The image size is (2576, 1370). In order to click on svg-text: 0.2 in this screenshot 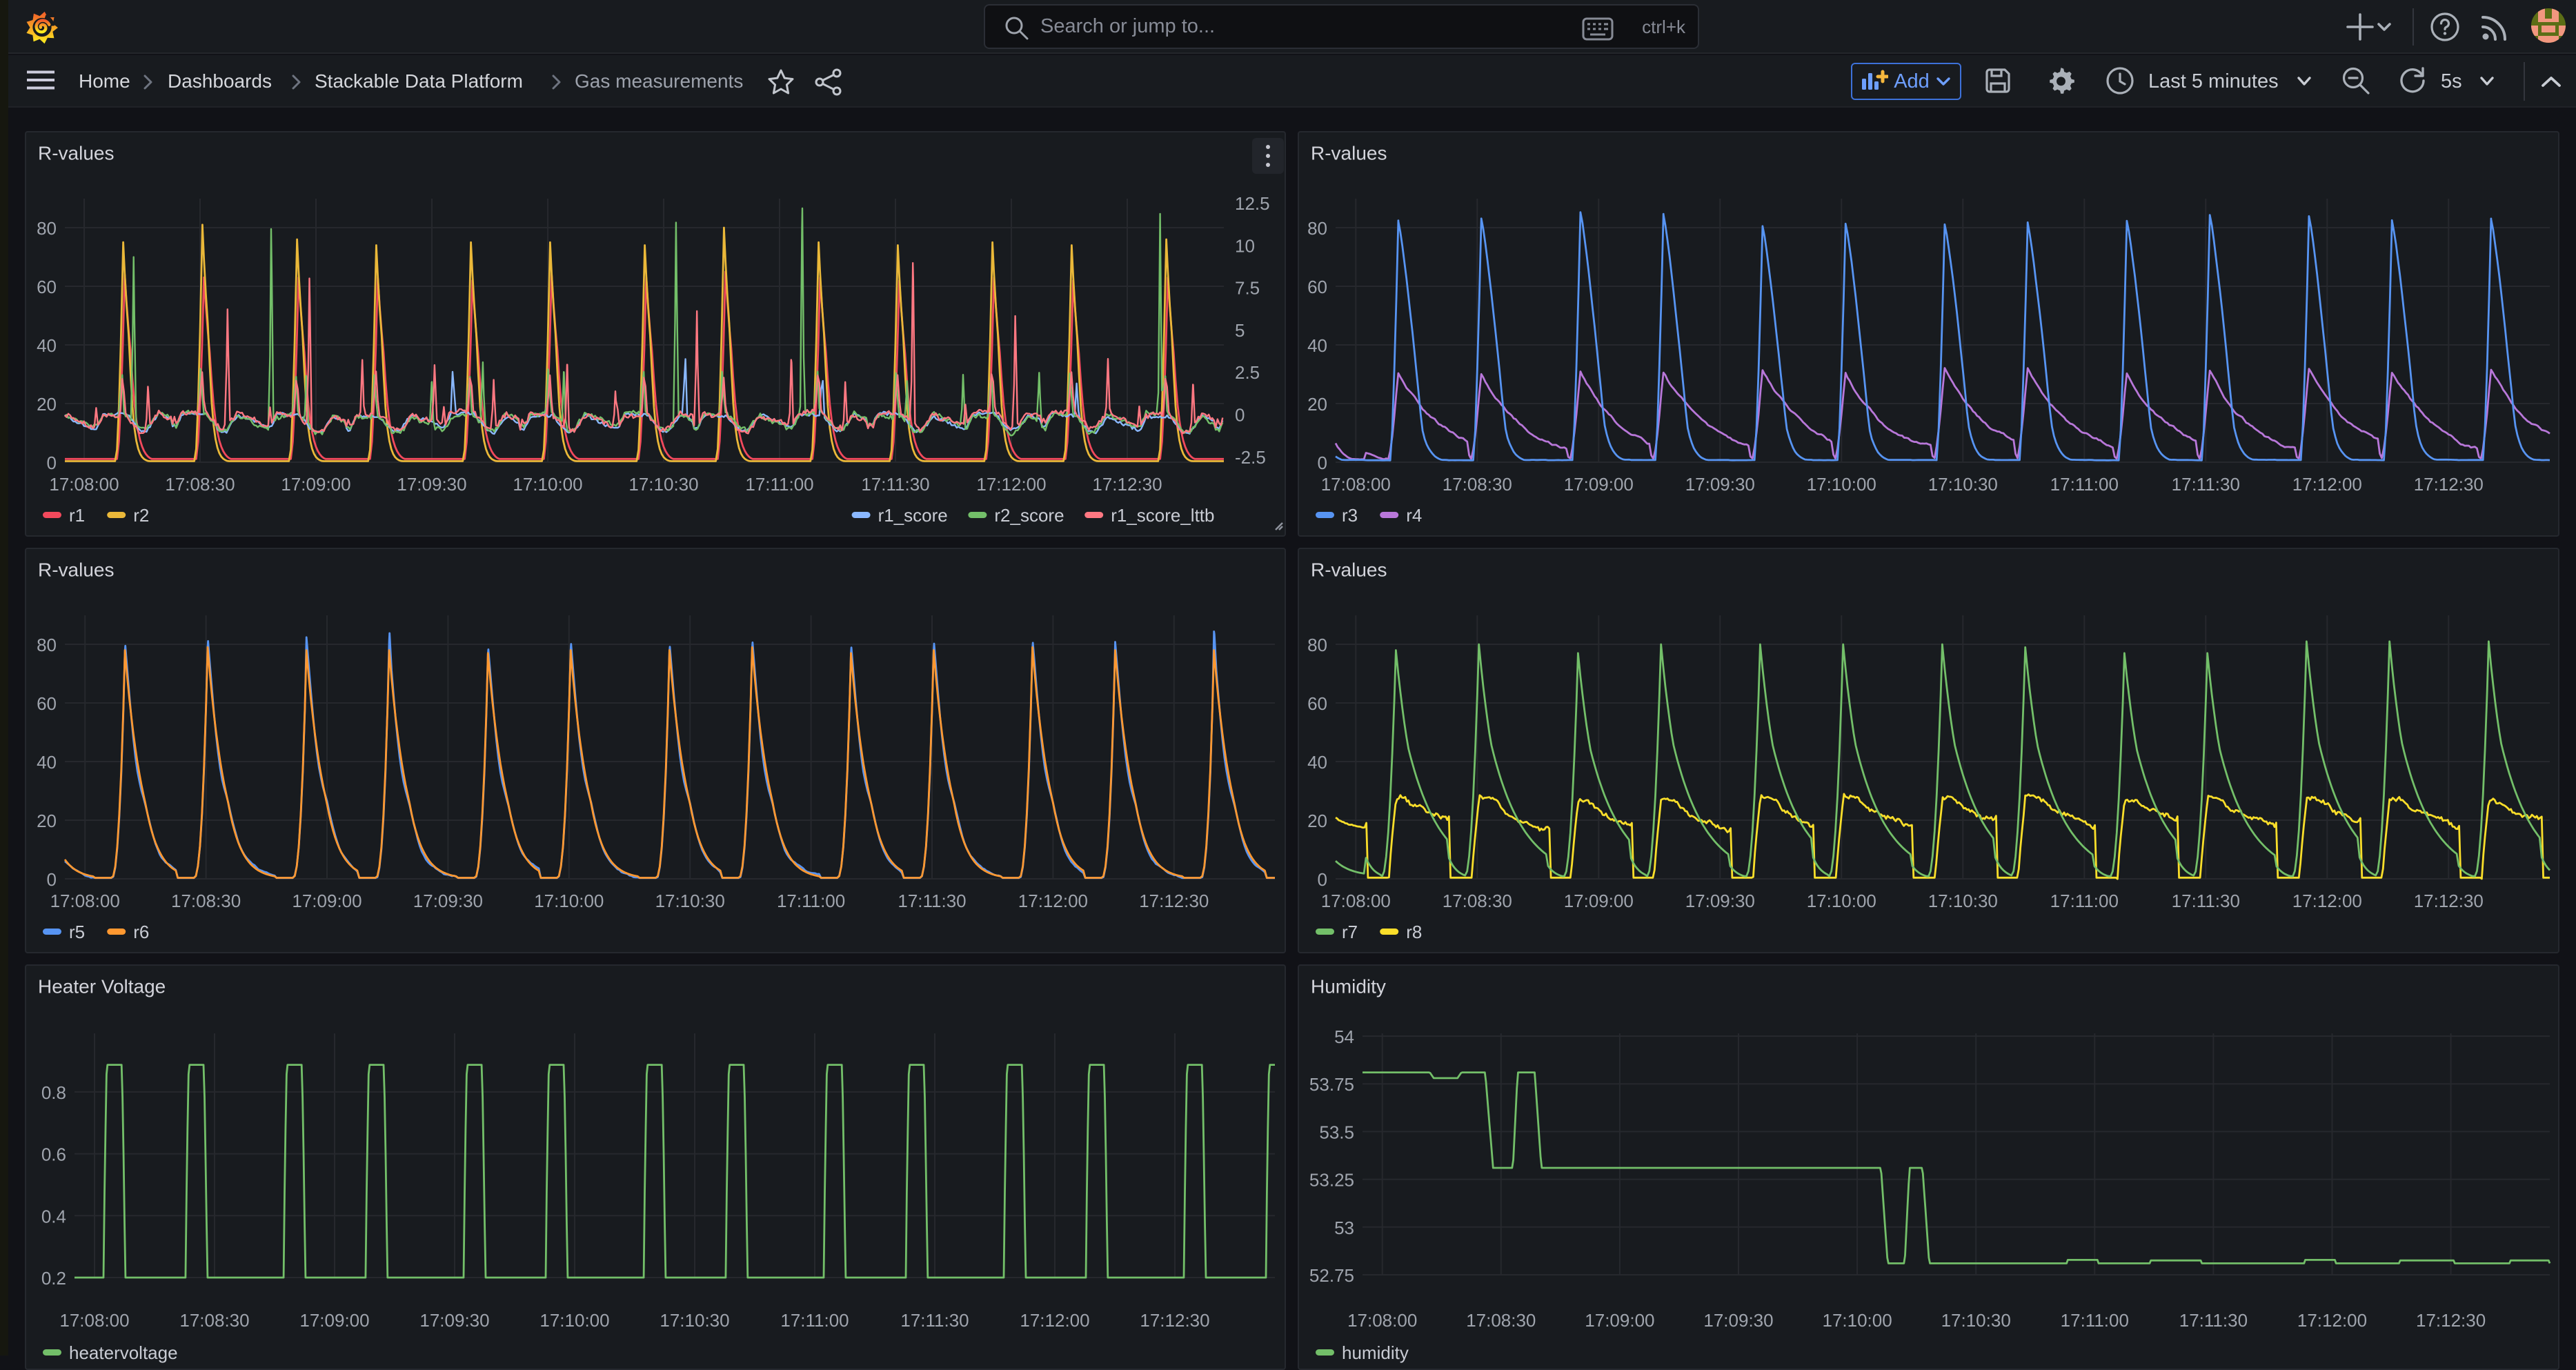, I will do `click(53, 1278)`.